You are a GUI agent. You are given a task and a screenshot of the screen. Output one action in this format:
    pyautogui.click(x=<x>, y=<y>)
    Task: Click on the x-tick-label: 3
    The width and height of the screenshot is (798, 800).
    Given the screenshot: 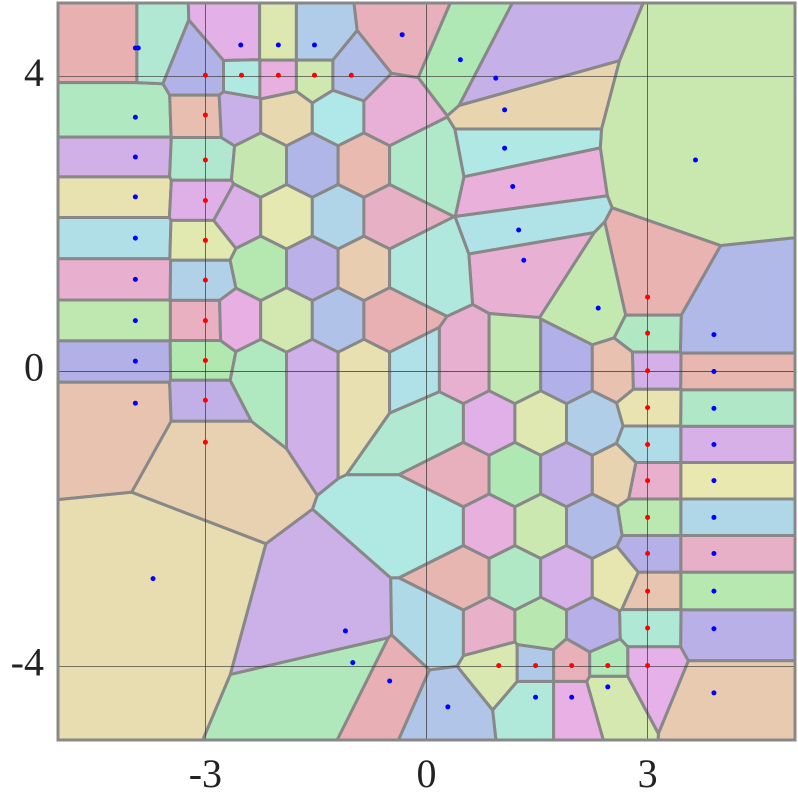 What is the action you would take?
    pyautogui.click(x=648, y=773)
    